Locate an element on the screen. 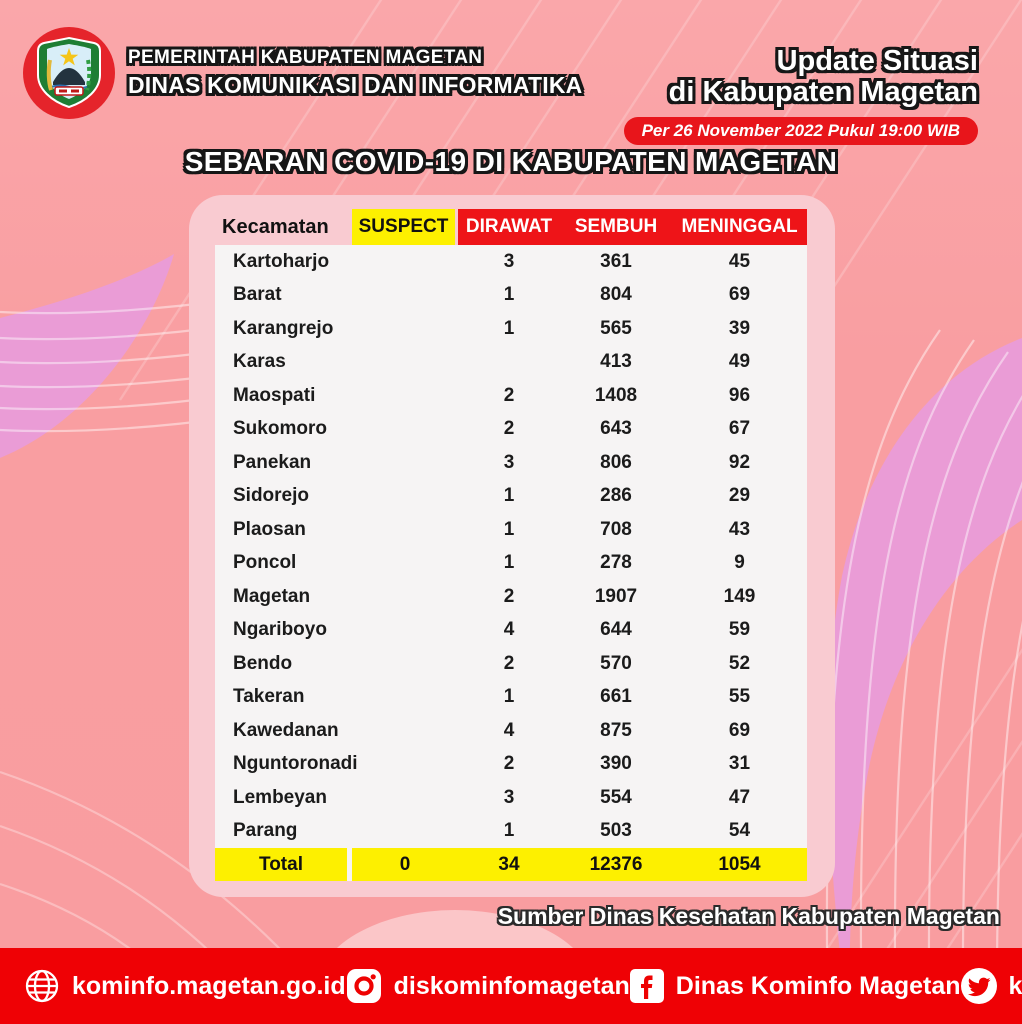 This screenshot has width=1022, height=1024. table-row: Bendo 2 570 52 is located at coordinates (511, 664).